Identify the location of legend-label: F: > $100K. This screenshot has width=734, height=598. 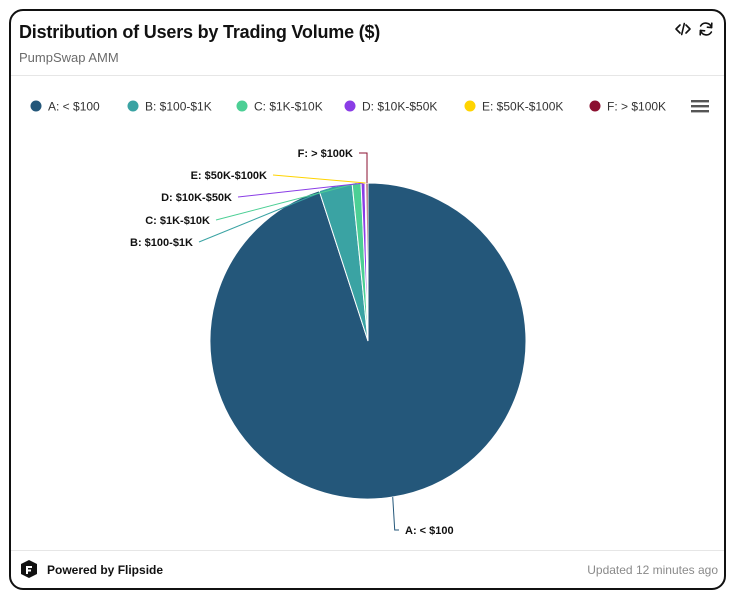
(636, 107).